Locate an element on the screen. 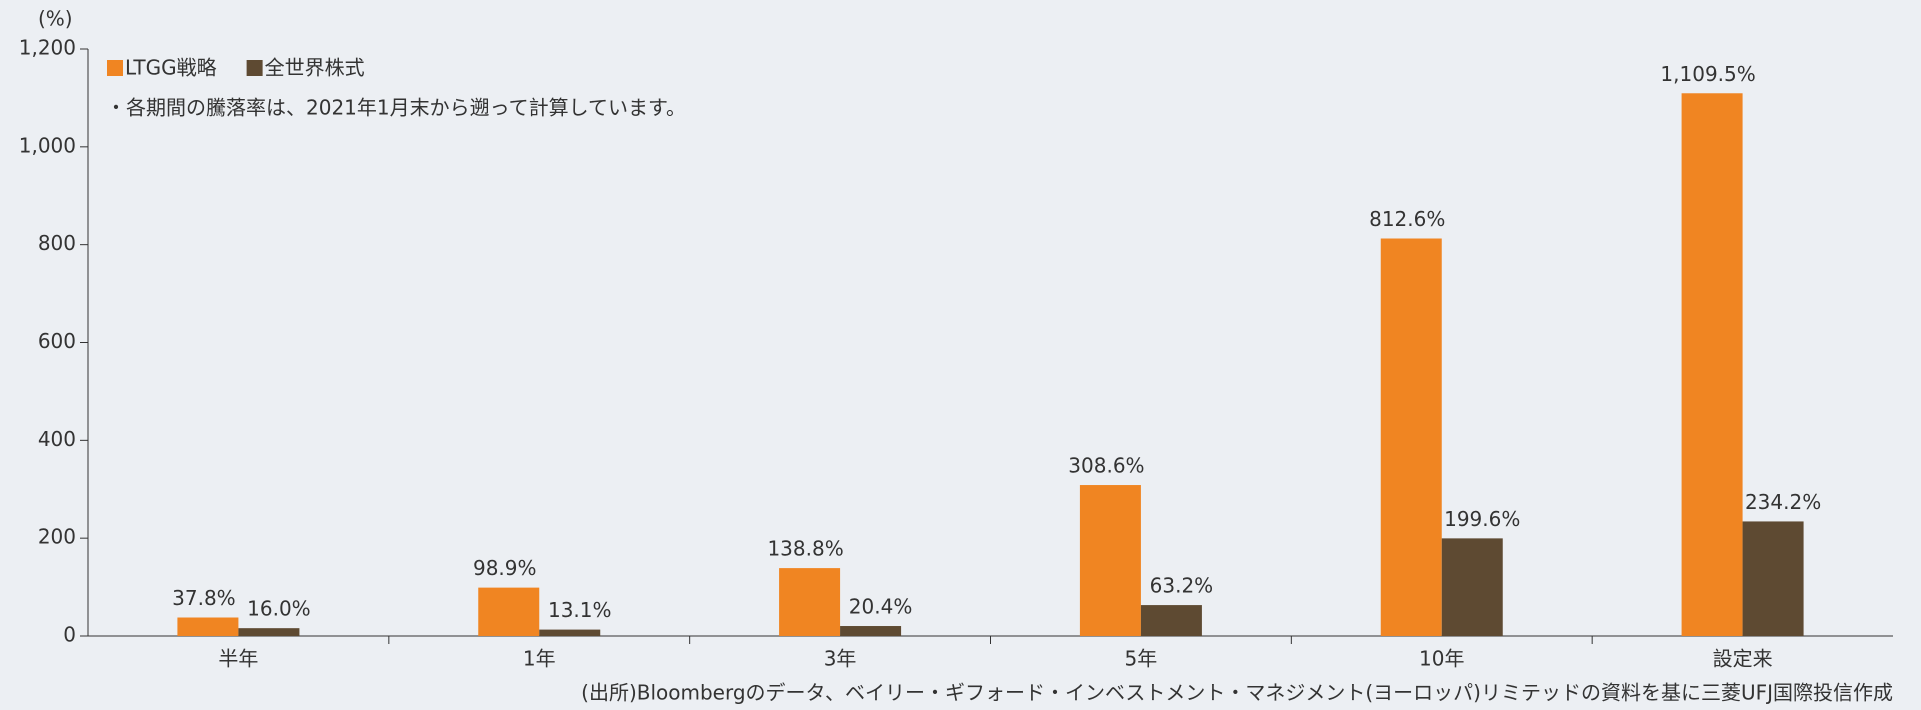  value-label: 37.8% is located at coordinates (204, 598).